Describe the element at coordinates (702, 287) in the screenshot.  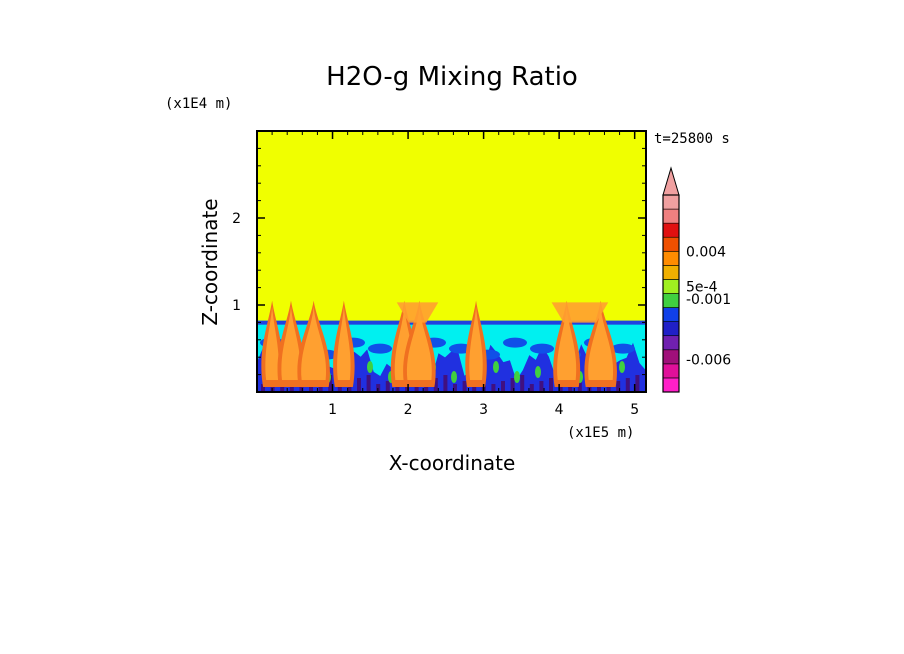
I see `colorbar-label: 5e-4` at that location.